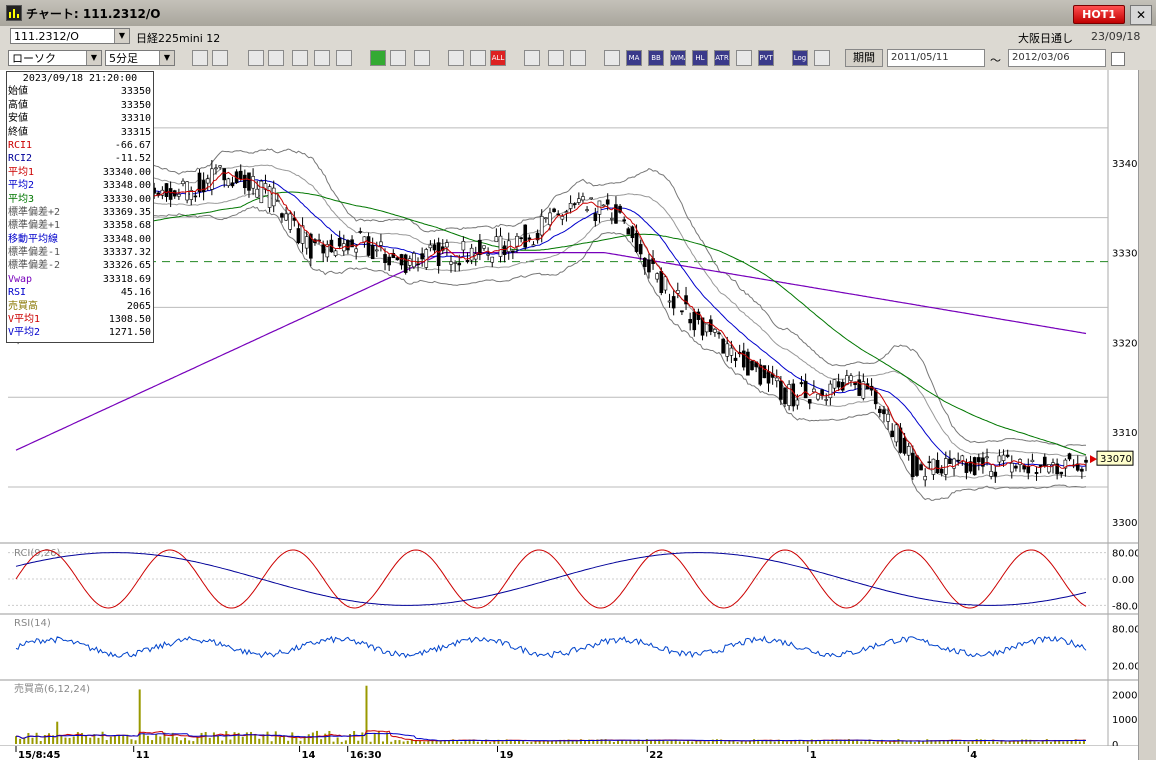 The image size is (1156, 760). Describe the element at coordinates (864, 58) in the screenshot. I see `period-button: 期間` at that location.